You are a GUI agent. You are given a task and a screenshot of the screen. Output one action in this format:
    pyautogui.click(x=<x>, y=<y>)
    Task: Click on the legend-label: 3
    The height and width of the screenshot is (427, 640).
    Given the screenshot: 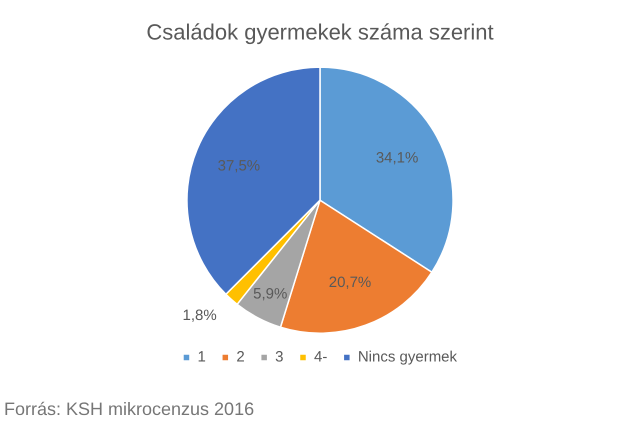 What is the action you would take?
    pyautogui.click(x=279, y=357)
    